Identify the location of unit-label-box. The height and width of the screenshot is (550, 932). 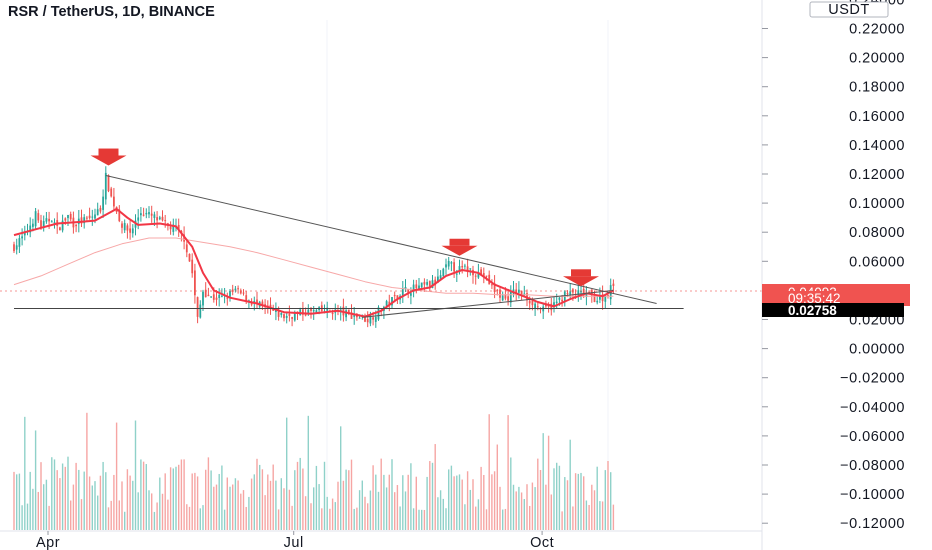
(849, 9).